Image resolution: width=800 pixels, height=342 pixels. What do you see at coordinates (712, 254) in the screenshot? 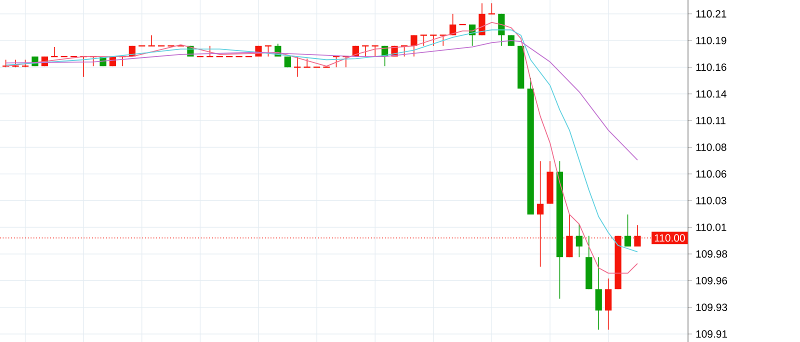
I see `y-tick-label: 109.98` at bounding box center [712, 254].